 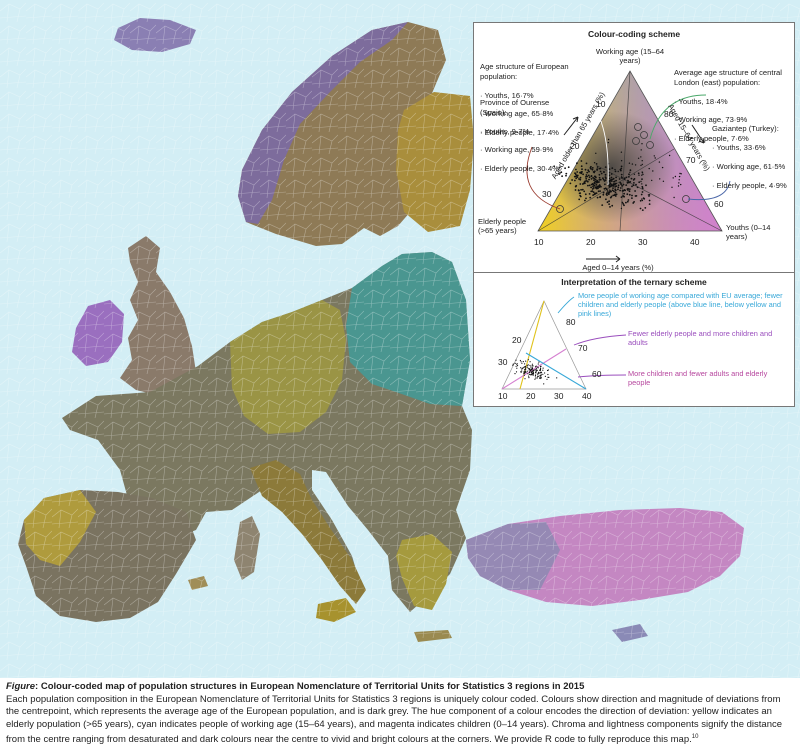 I want to click on ourense-note-title: Province of Ourense (Spain):, so click(x=515, y=107).